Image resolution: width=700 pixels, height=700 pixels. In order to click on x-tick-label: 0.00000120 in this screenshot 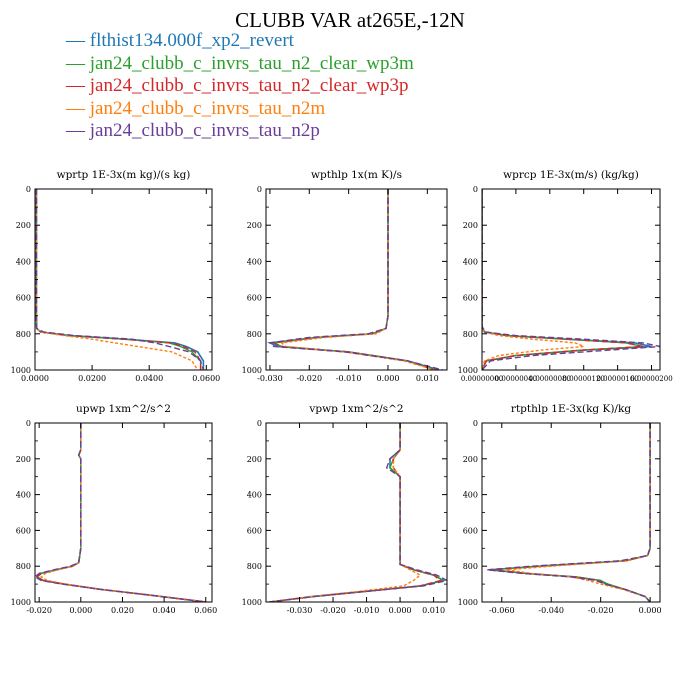, I will do `click(584, 379)`.